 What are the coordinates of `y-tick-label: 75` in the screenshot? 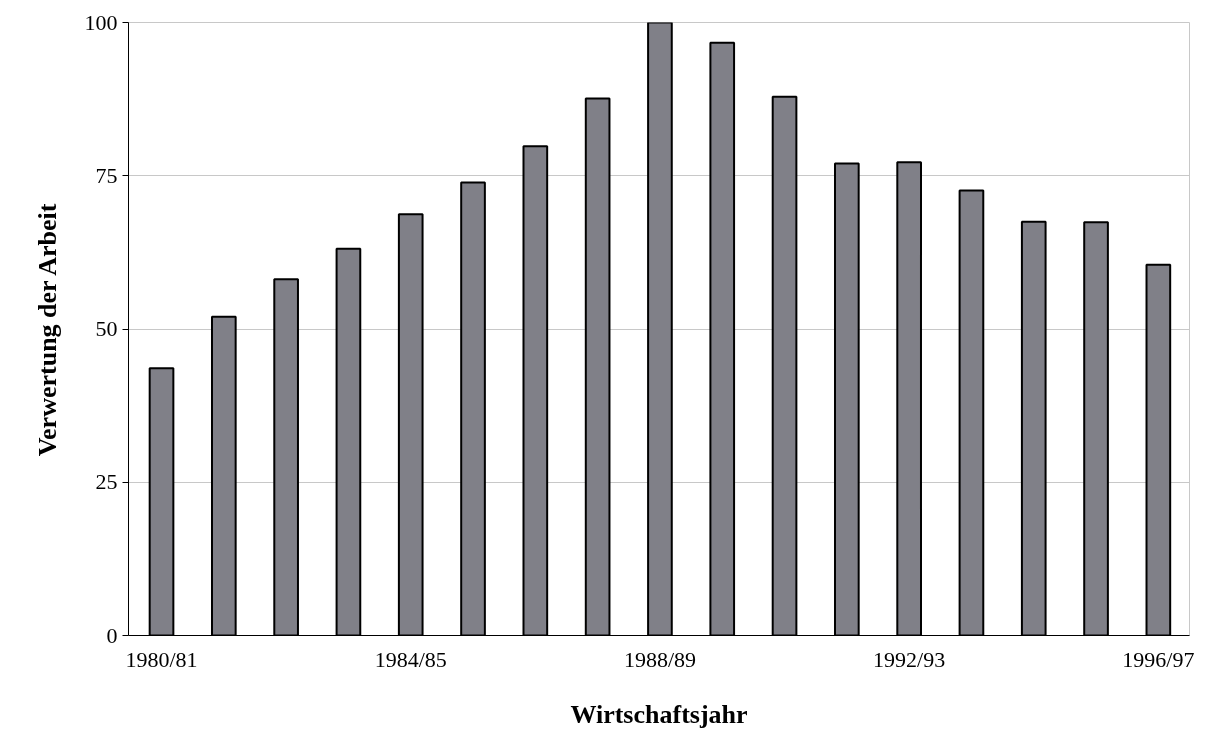 It's located at (106, 175).